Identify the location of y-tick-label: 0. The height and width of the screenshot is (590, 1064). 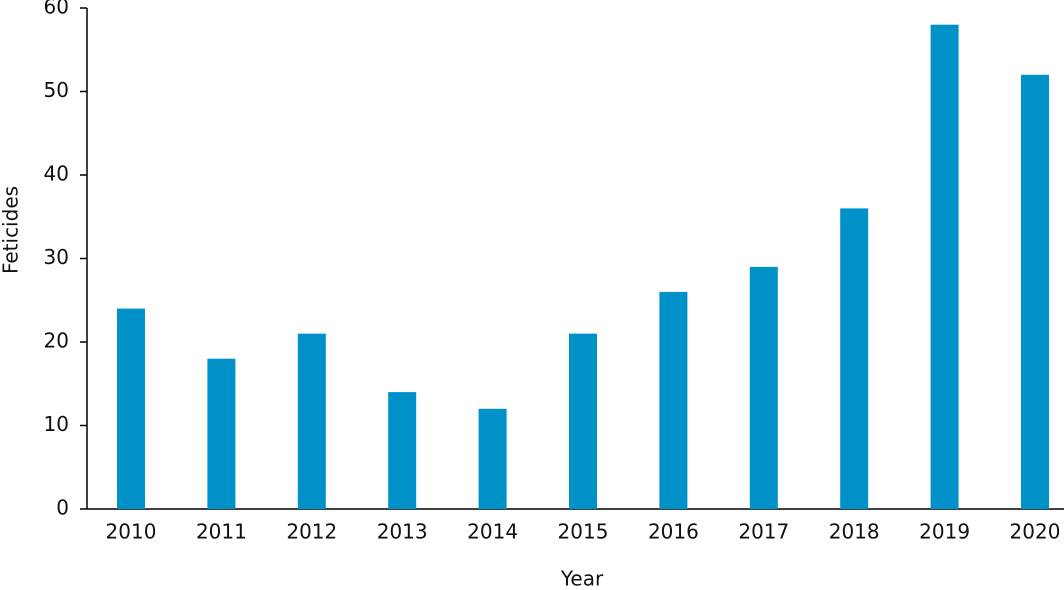
(62, 508).